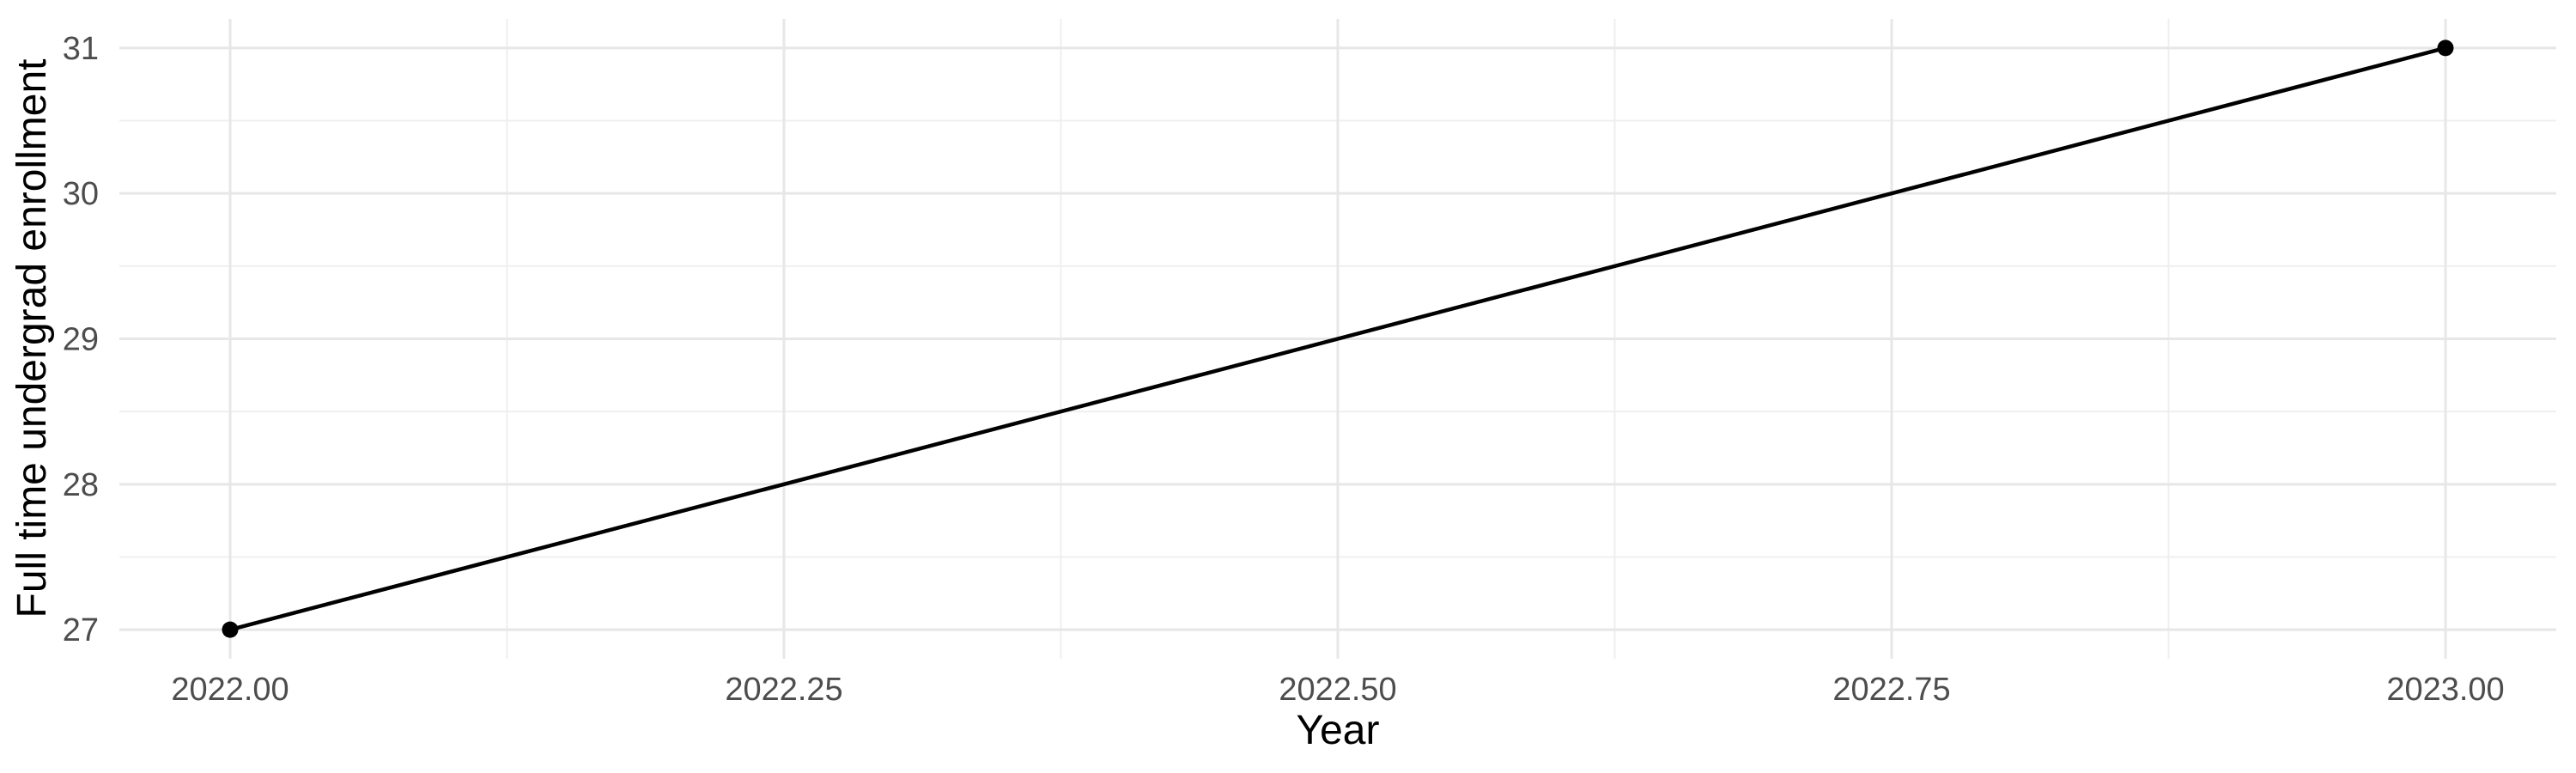 Image resolution: width=2576 pixels, height=773 pixels. What do you see at coordinates (81, 485) in the screenshot?
I see `y-tick-label: 28` at bounding box center [81, 485].